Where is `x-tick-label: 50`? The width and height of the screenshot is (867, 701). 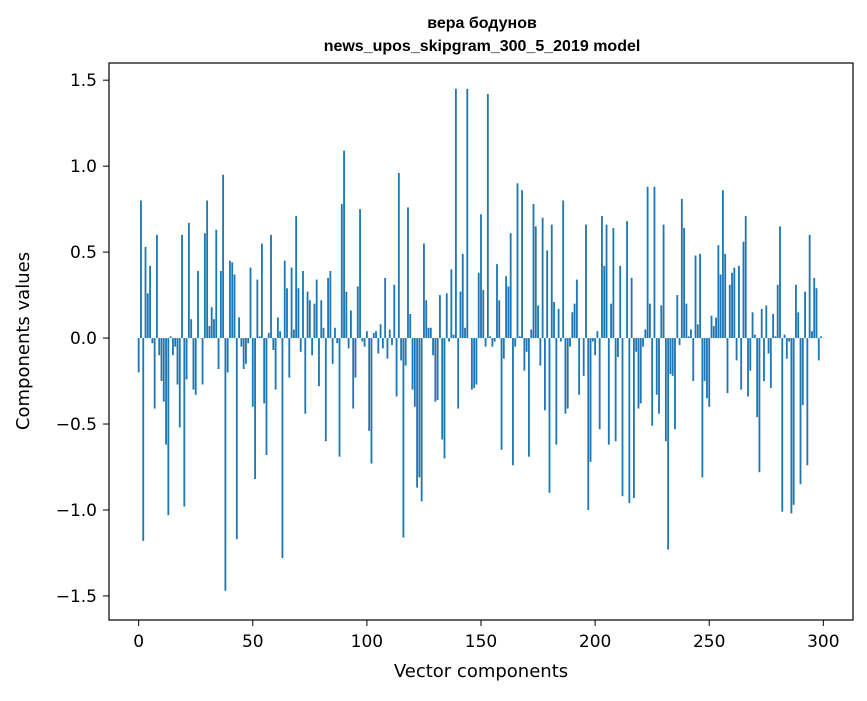
x-tick-label: 50 is located at coordinates (253, 642).